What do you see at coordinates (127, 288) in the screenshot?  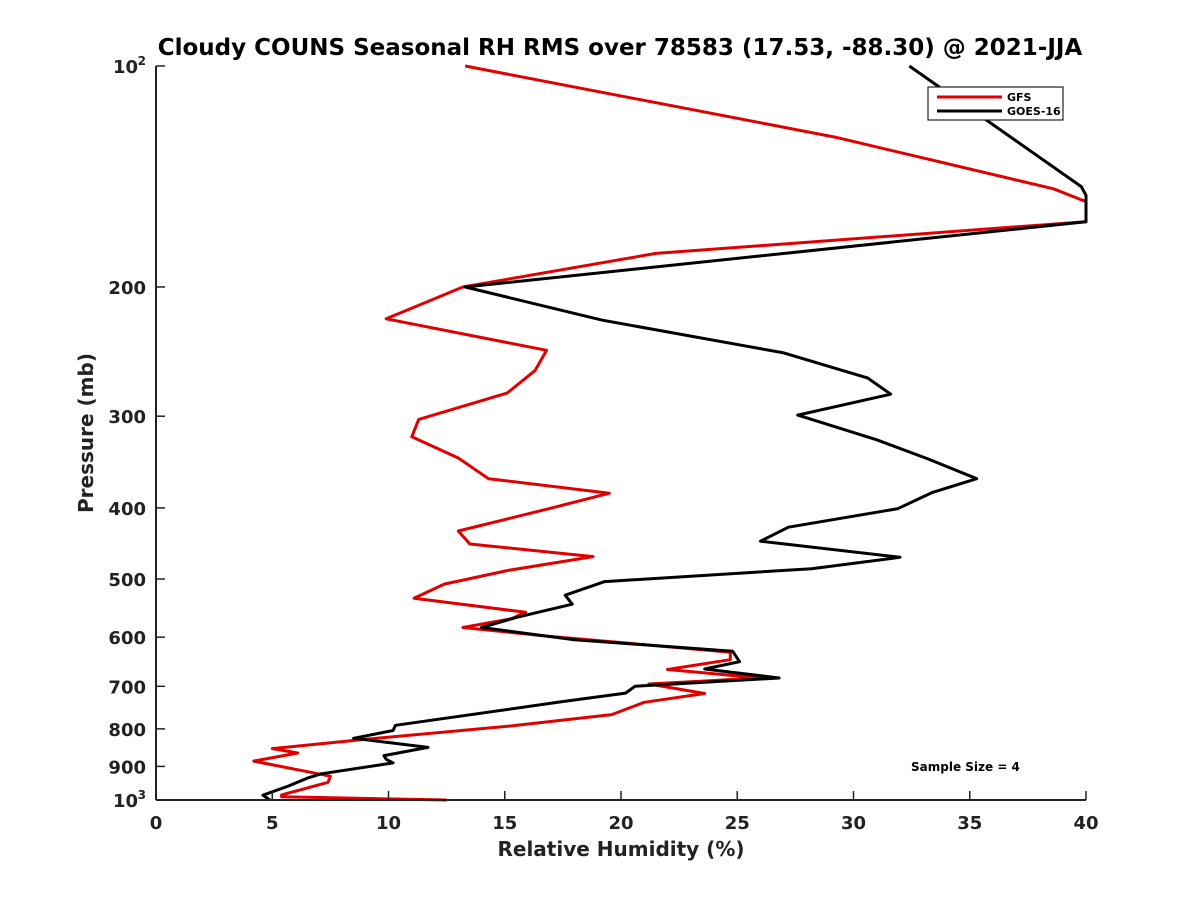 I see `y-tick-label: 200` at bounding box center [127, 288].